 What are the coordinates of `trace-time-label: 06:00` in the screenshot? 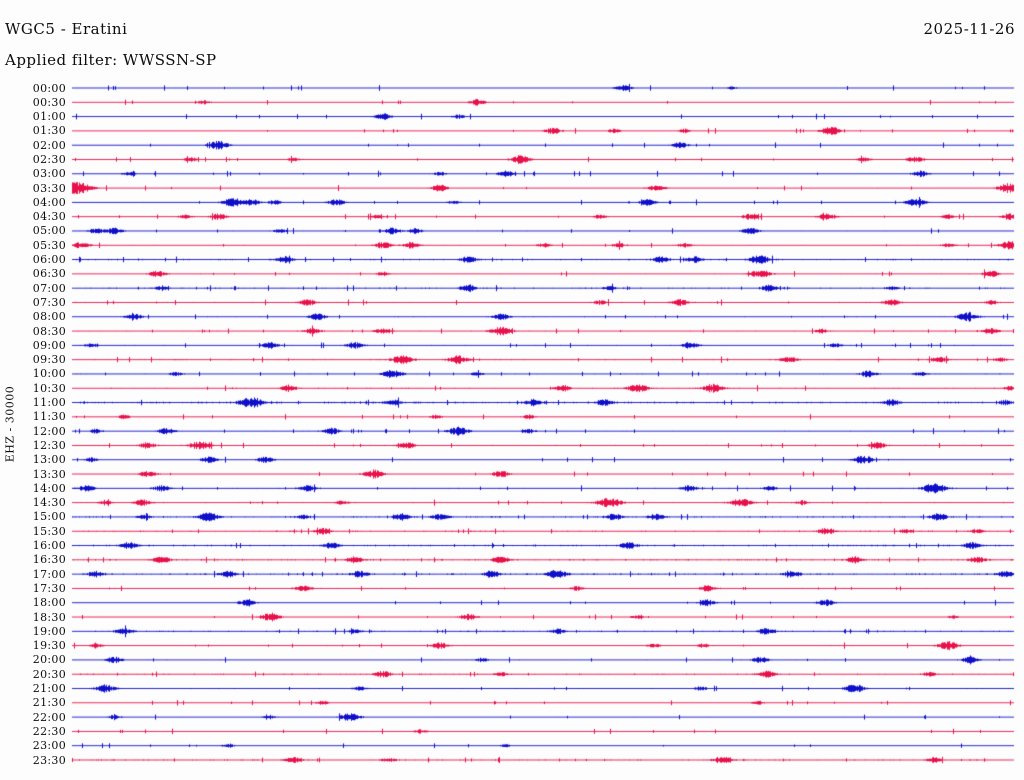 It's located at (49, 260).